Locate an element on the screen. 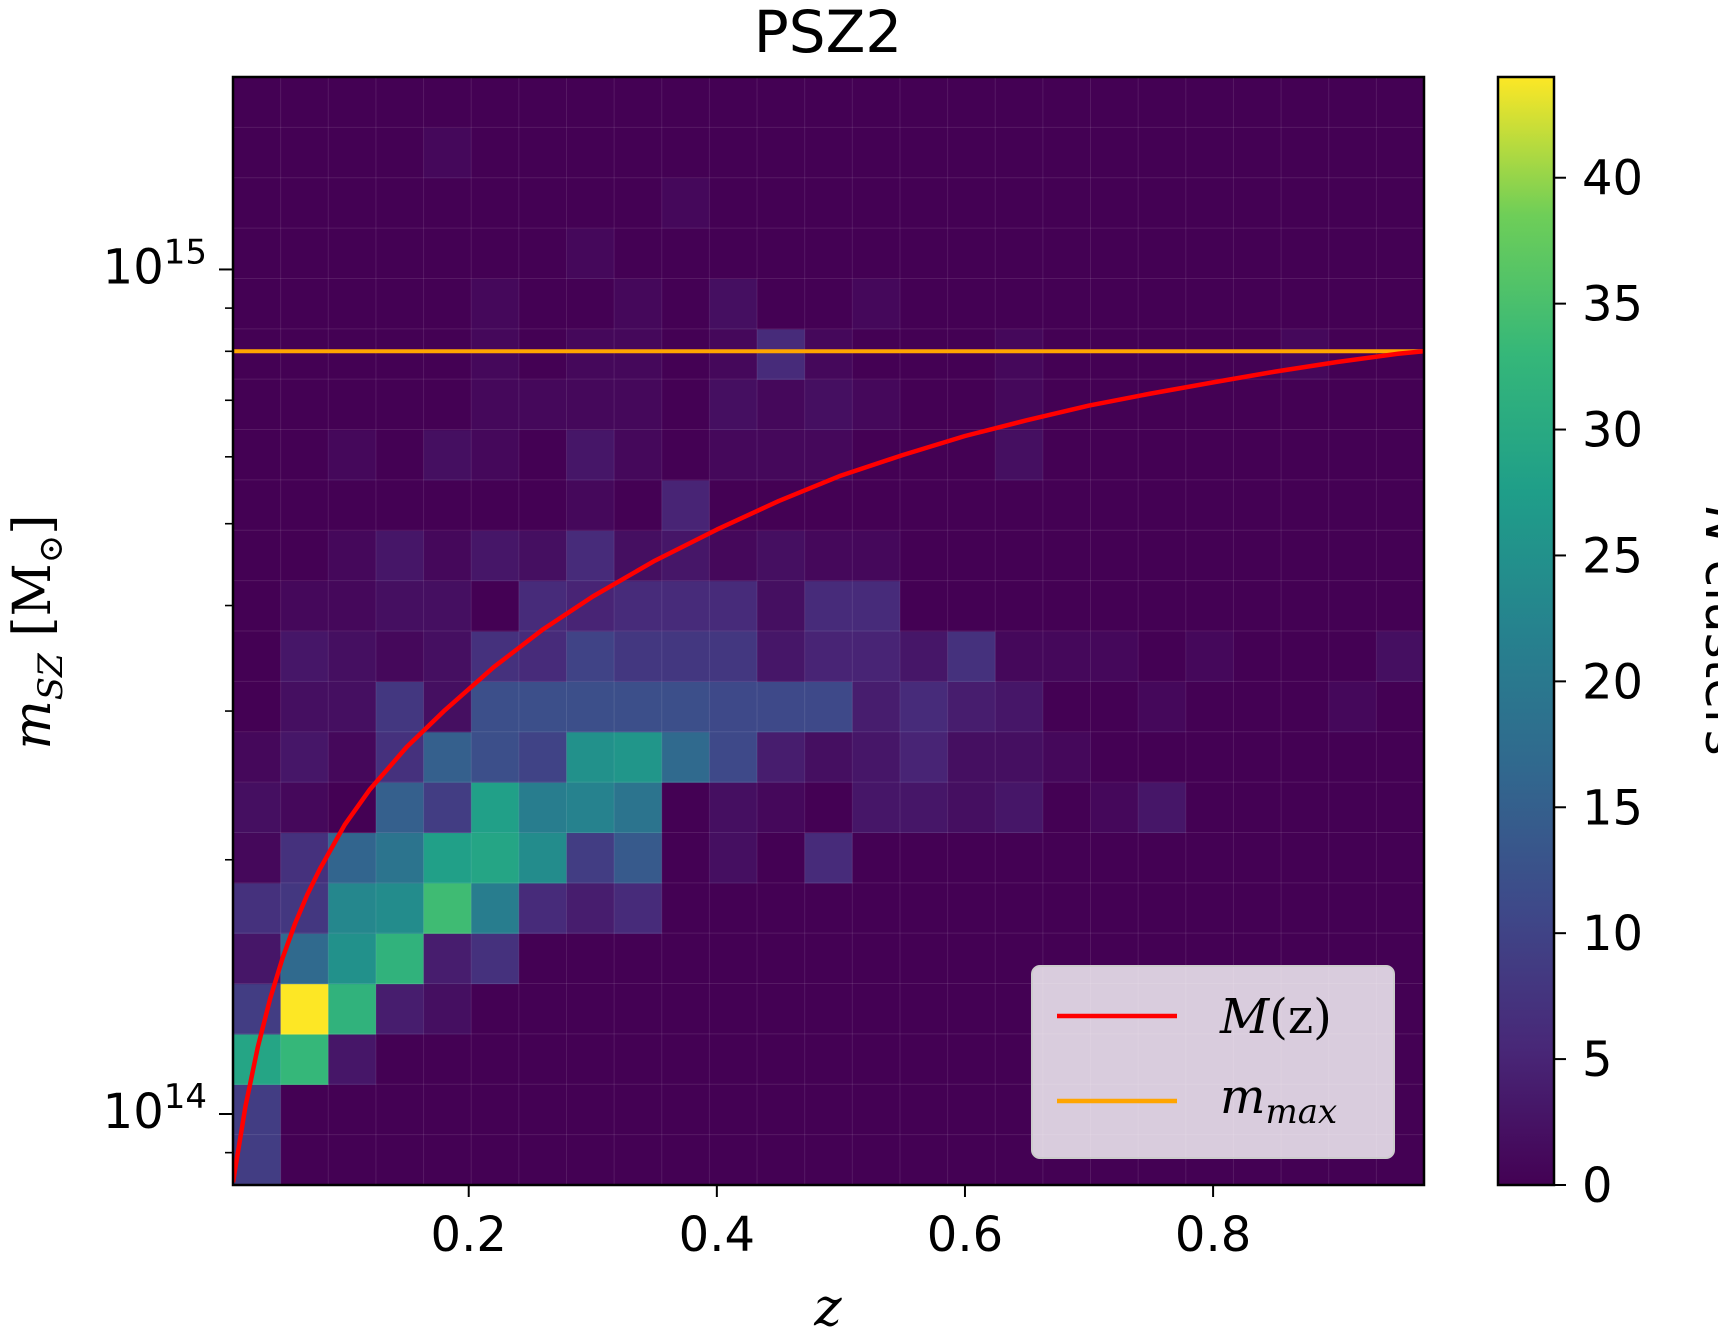 The height and width of the screenshot is (1331, 1718). colorbar-tick-label: 30 is located at coordinates (1612, 431).